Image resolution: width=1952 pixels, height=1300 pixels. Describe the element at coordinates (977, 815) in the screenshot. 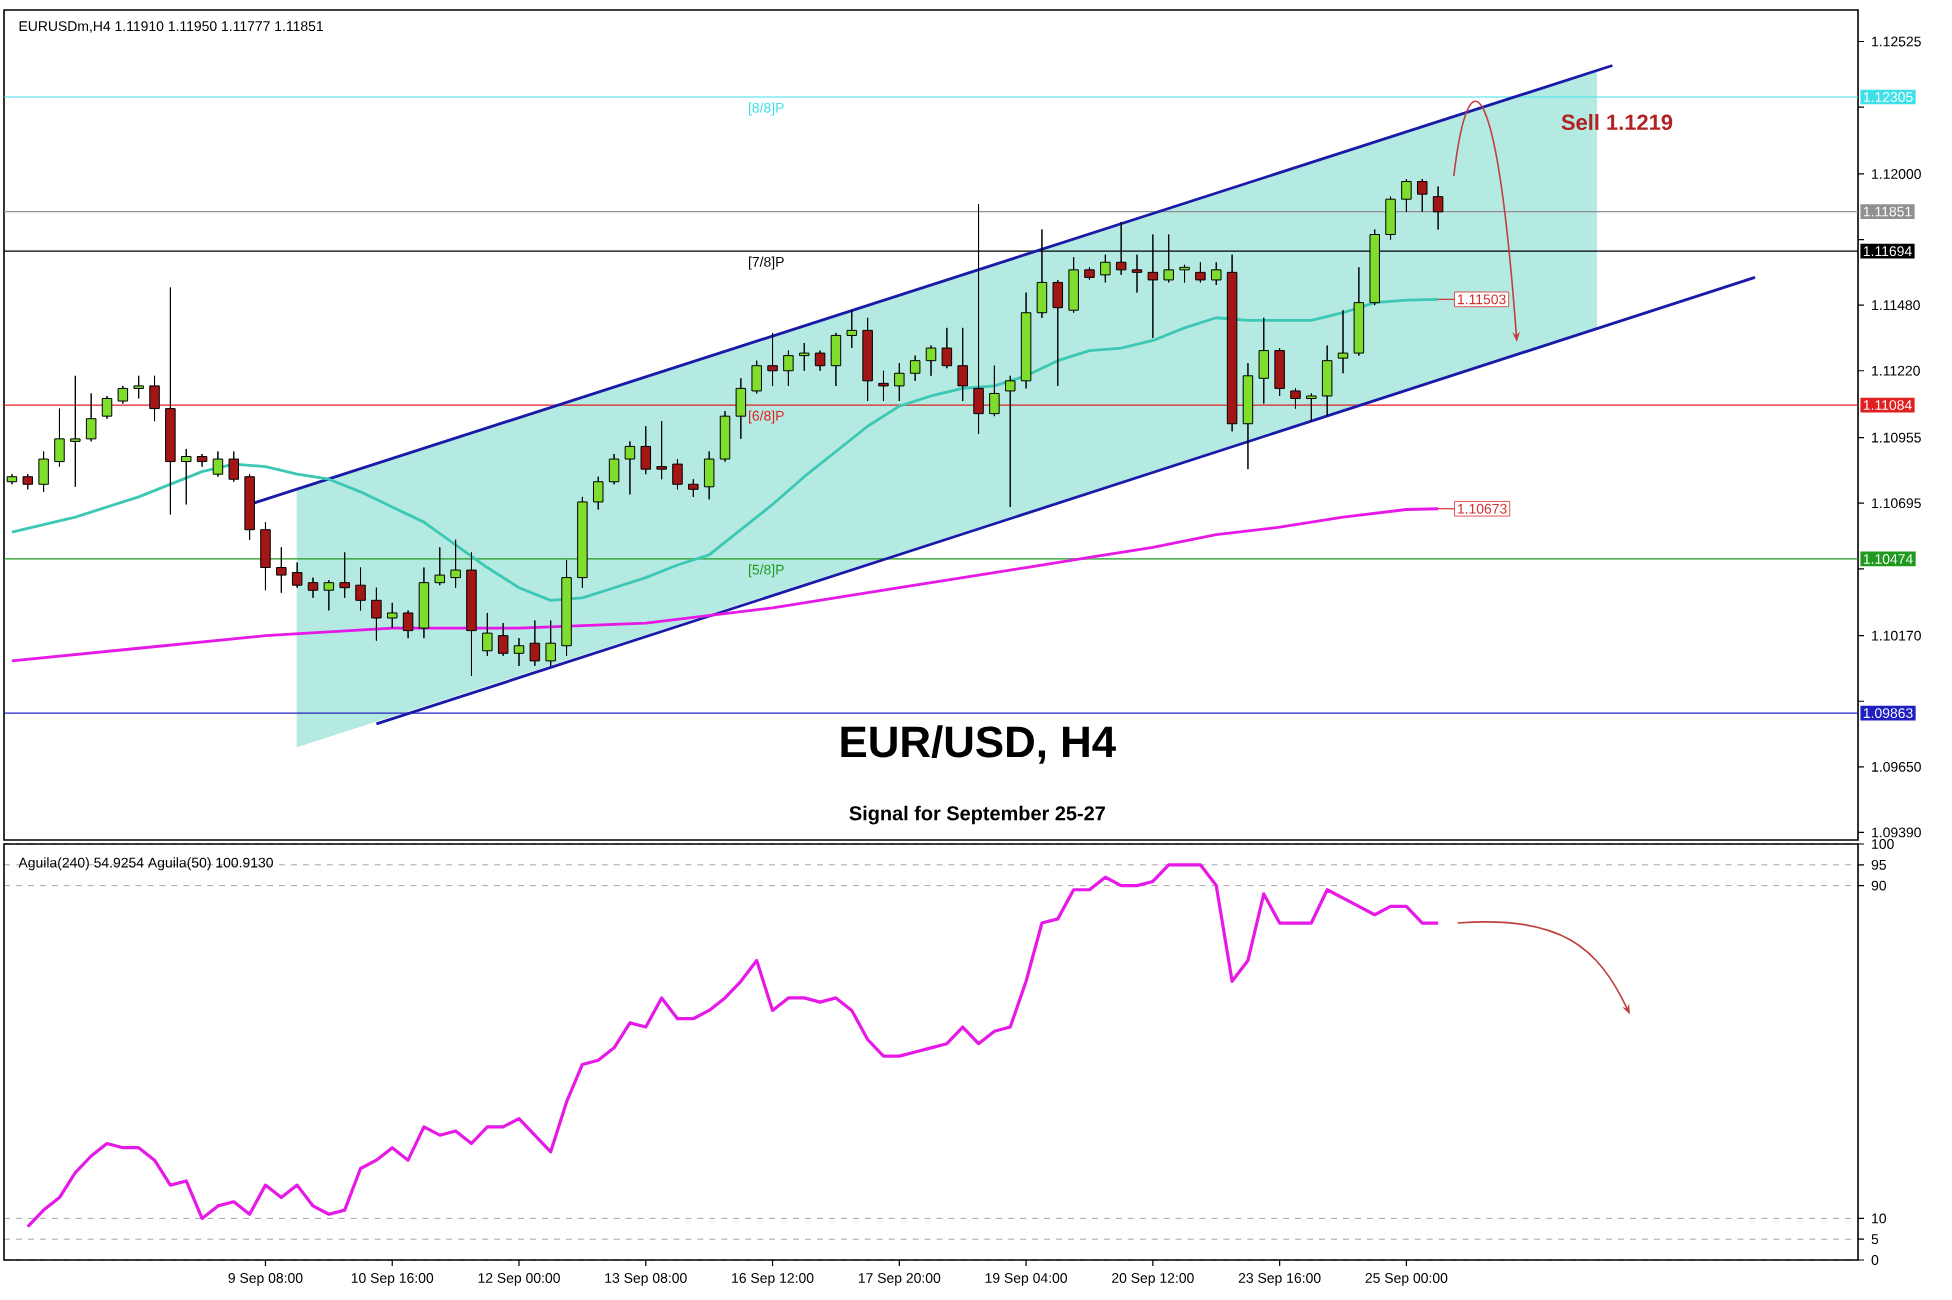

I see `text: Signal for September 25-27` at that location.